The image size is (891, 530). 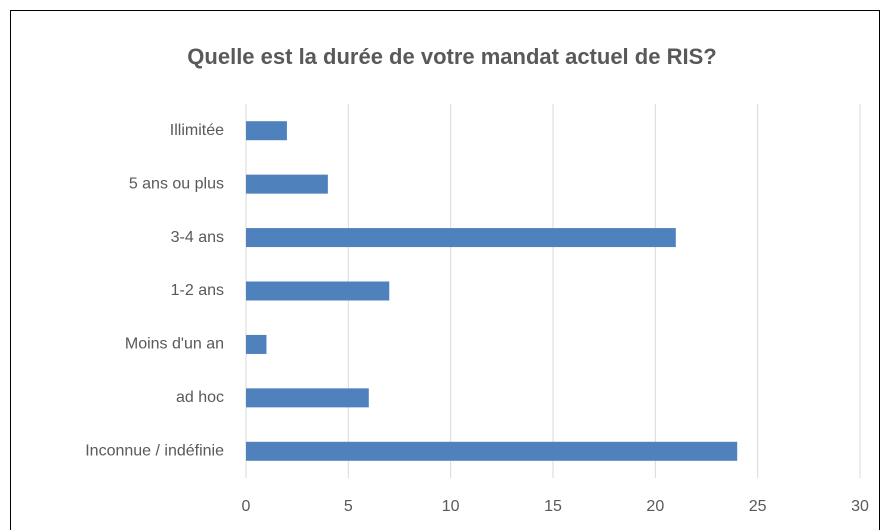 What do you see at coordinates (246, 506) in the screenshot?
I see `x-tick-label: 0` at bounding box center [246, 506].